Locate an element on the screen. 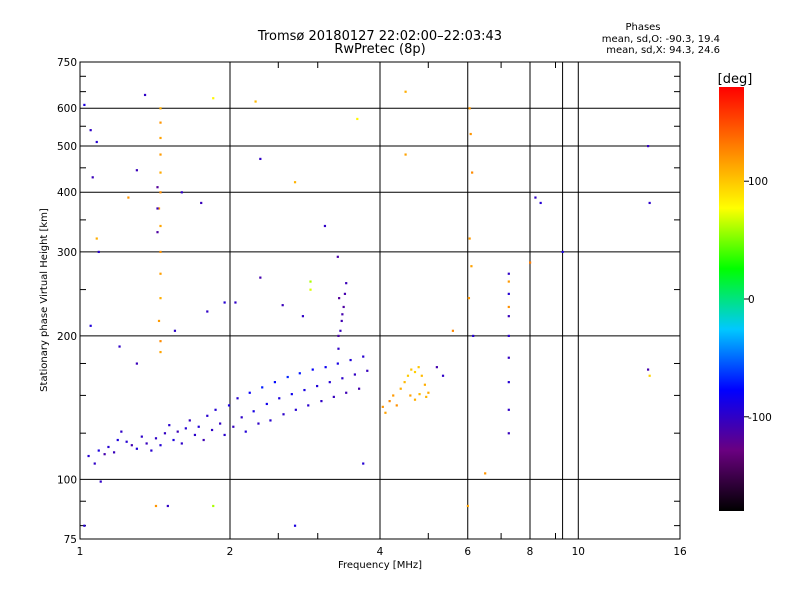 The height and width of the screenshot is (600, 800). colorbar is located at coordinates (731, 299).